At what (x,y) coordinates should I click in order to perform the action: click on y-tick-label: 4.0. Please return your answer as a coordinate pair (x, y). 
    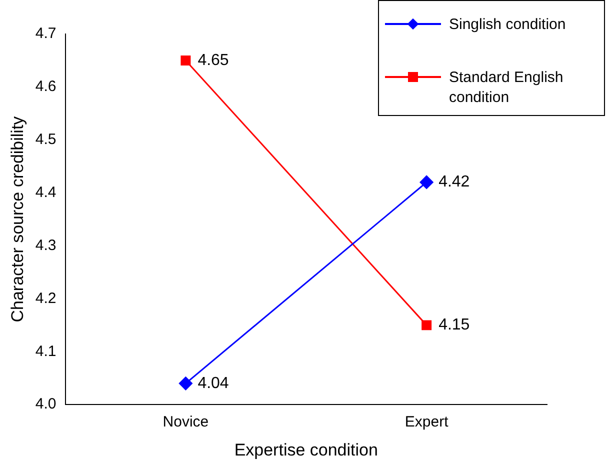
    Looking at the image, I should click on (45, 404).